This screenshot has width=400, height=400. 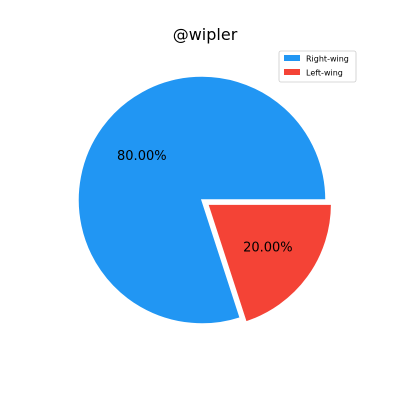 I want to click on legend: Right-wing Left-wing, so click(x=317, y=66).